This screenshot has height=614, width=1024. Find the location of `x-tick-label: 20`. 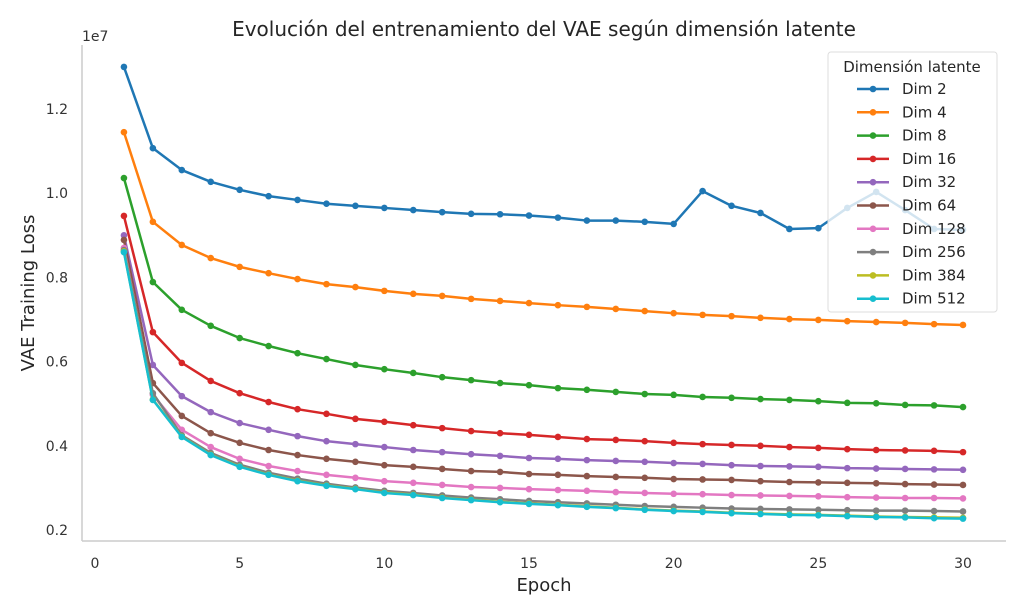

x-tick-label: 20 is located at coordinates (674, 564).